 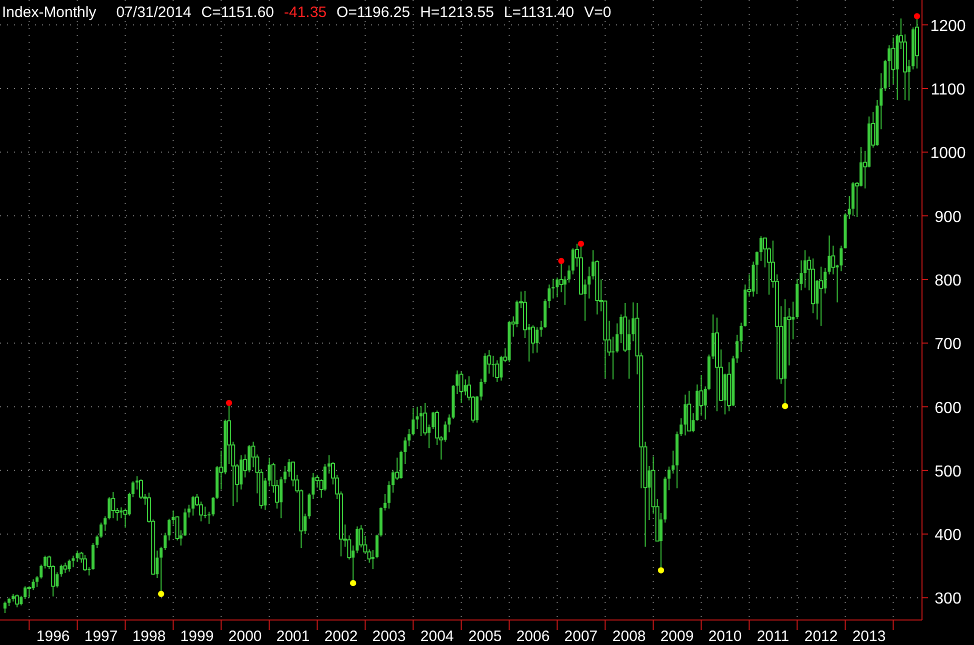 I want to click on annotation: C=1151.60, so click(x=237, y=12).